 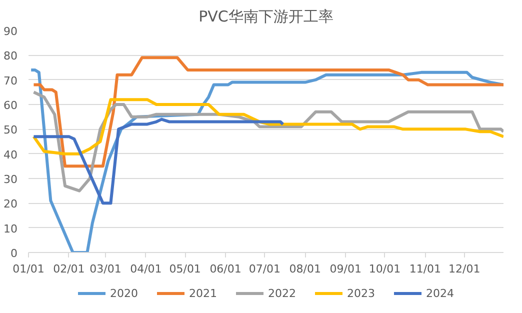 What do you see at coordinates (203, 293) in the screenshot?
I see `legend-label: 2021` at bounding box center [203, 293].